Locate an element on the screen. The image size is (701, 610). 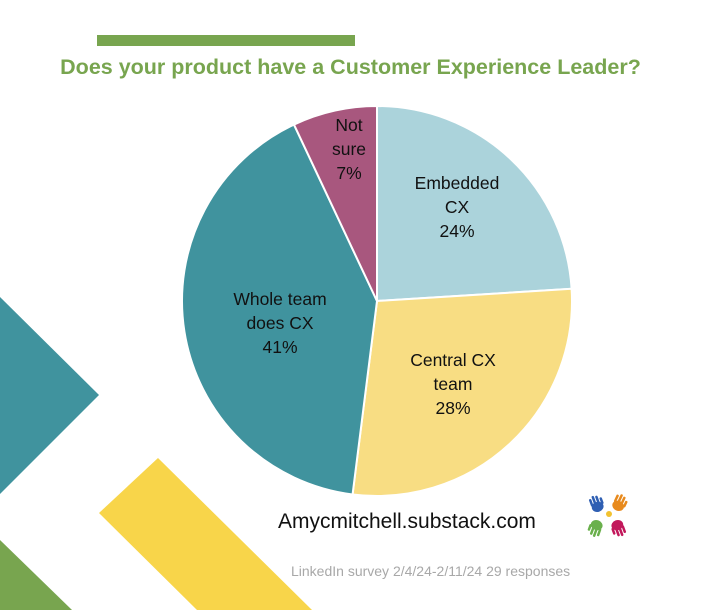
slice-label-line: team is located at coordinates (453, 384).